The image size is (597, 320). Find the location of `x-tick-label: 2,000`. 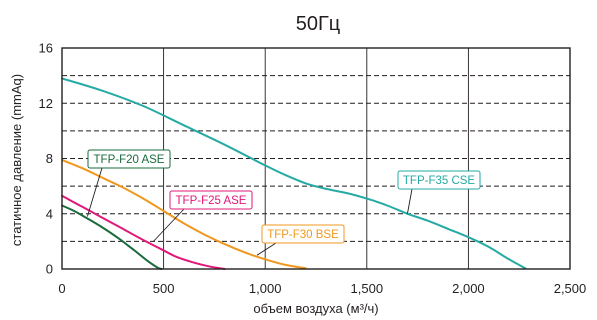

x-tick-label: 2,000 is located at coordinates (468, 288).